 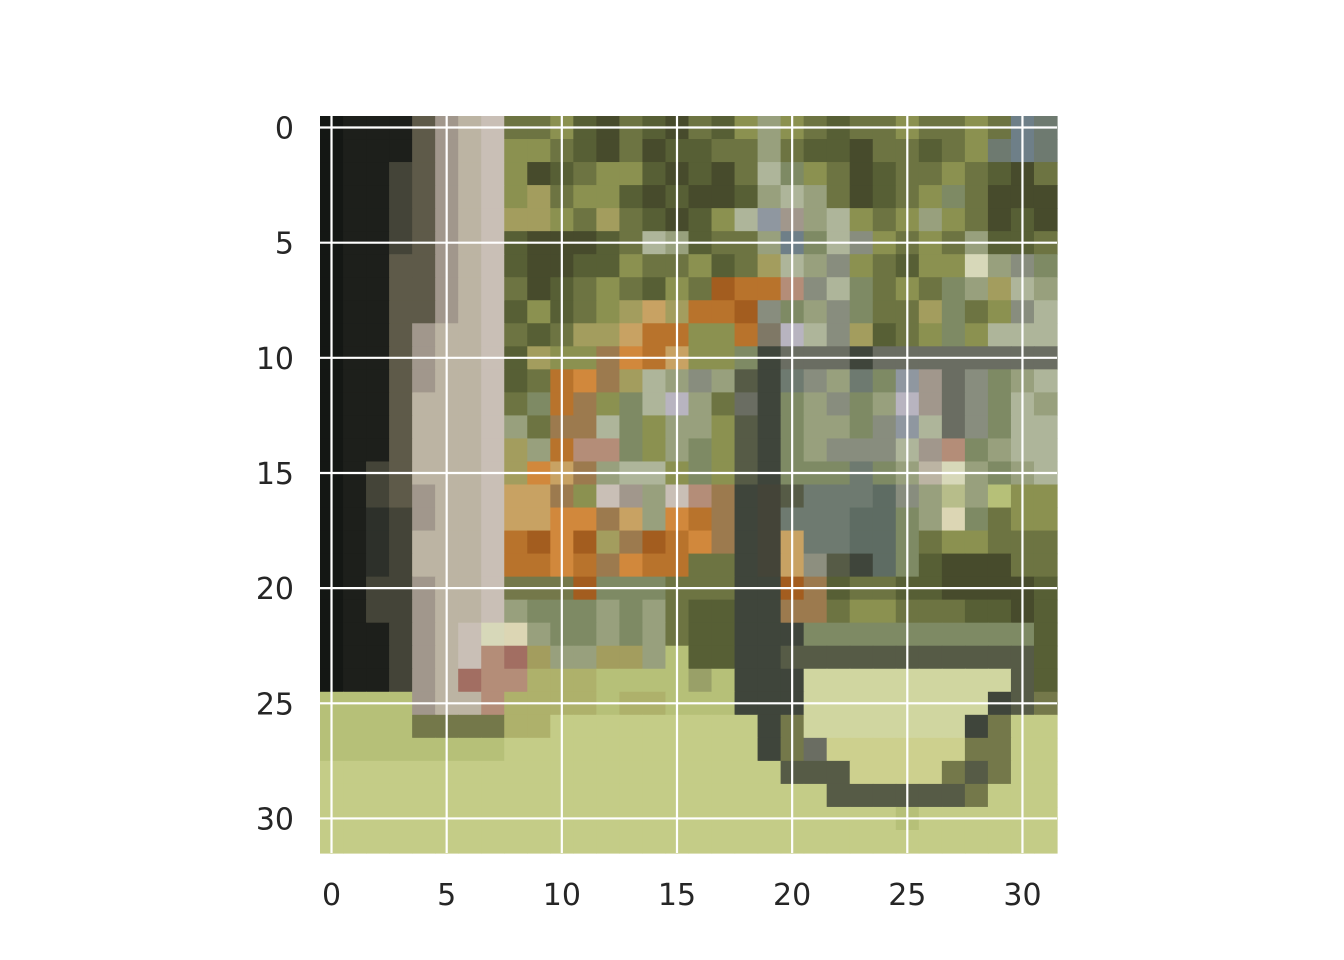 What do you see at coordinates (275, 704) in the screenshot?
I see `y-tick-label: 25` at bounding box center [275, 704].